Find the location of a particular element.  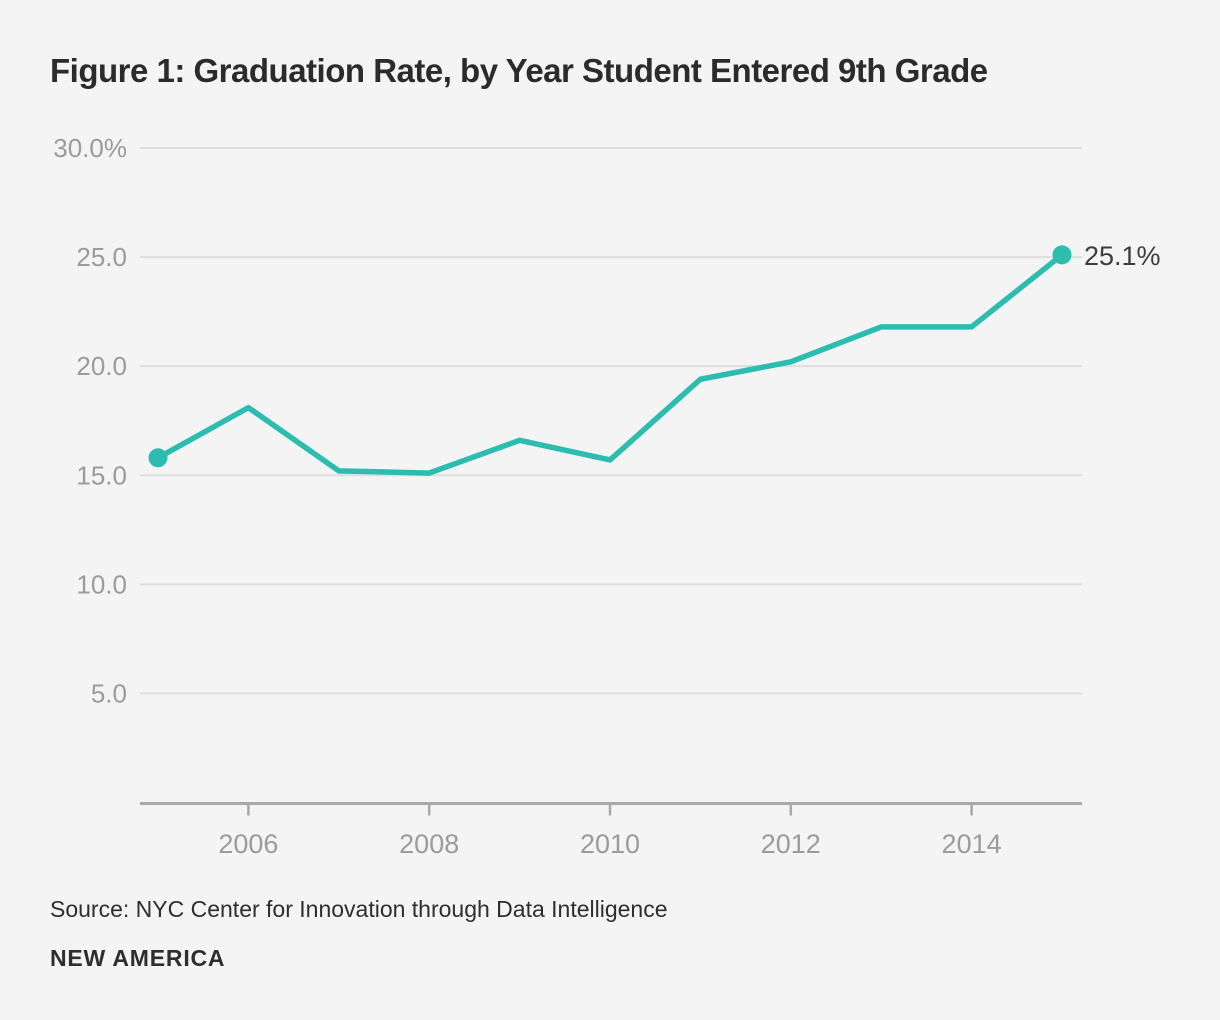

x-tick-label: 2008 is located at coordinates (429, 844).